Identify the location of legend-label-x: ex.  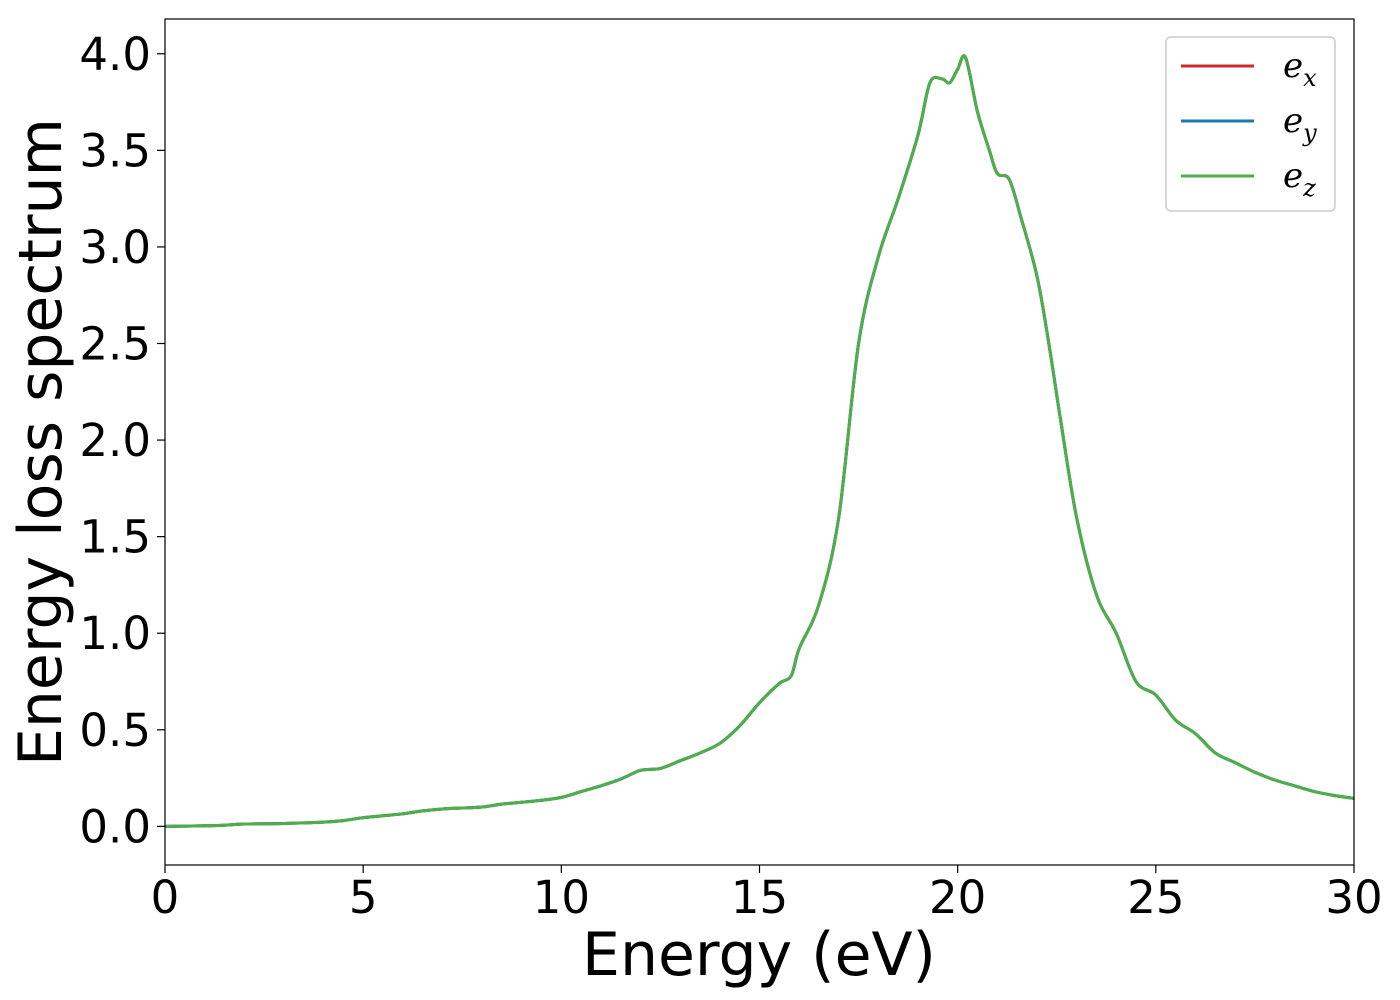
(1300, 69).